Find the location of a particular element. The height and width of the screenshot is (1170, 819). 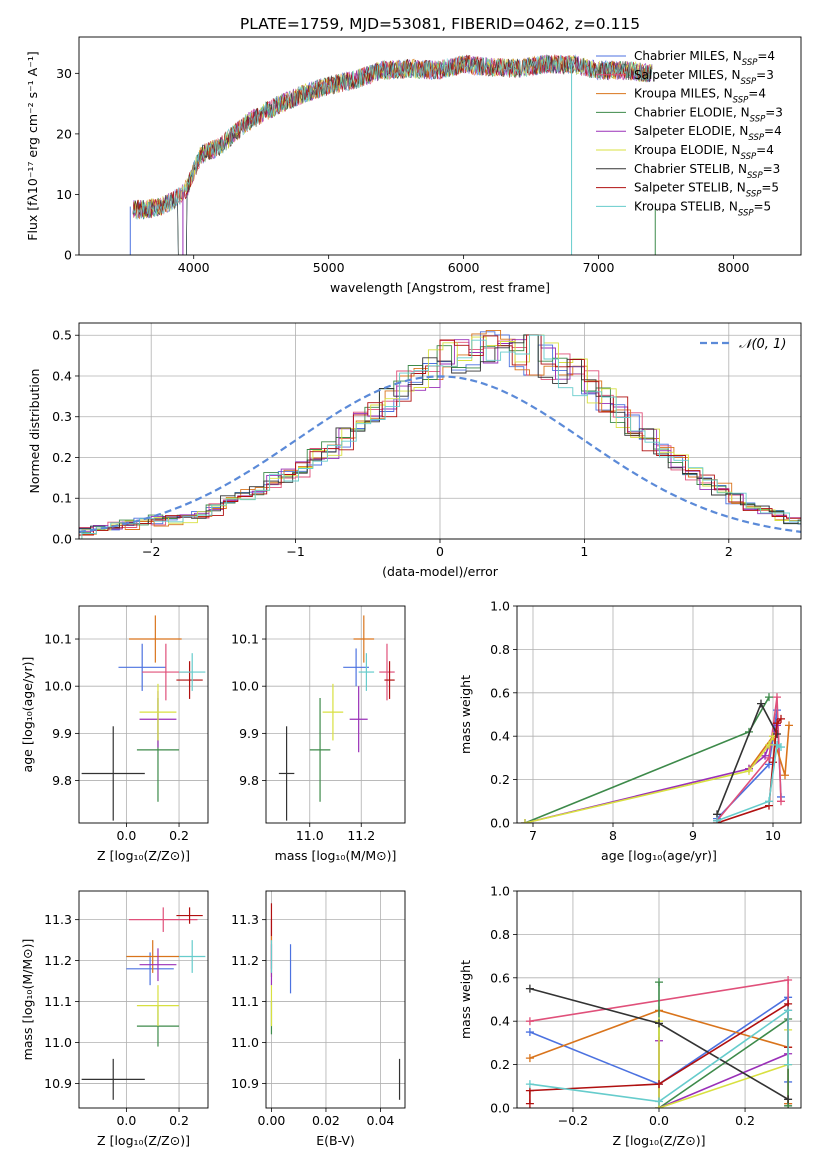

y-tick-label: 0.8 is located at coordinates (500, 934).